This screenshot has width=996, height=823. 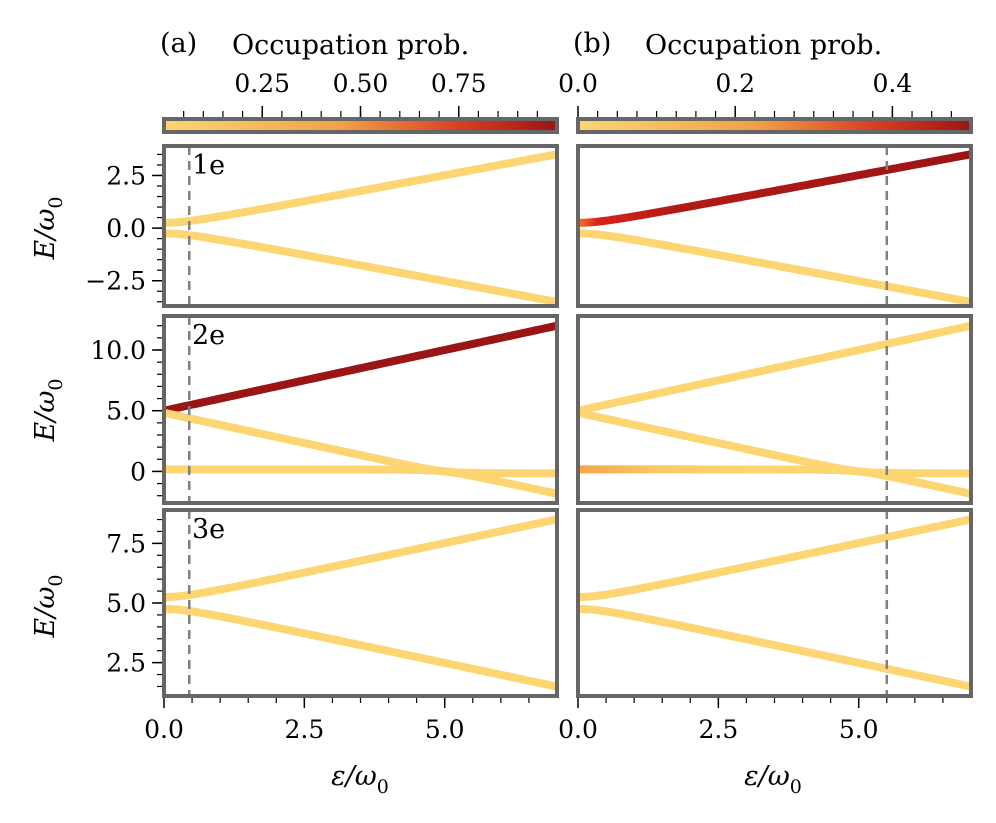 I want to click on colorbar-frame-a, so click(x=360, y=125).